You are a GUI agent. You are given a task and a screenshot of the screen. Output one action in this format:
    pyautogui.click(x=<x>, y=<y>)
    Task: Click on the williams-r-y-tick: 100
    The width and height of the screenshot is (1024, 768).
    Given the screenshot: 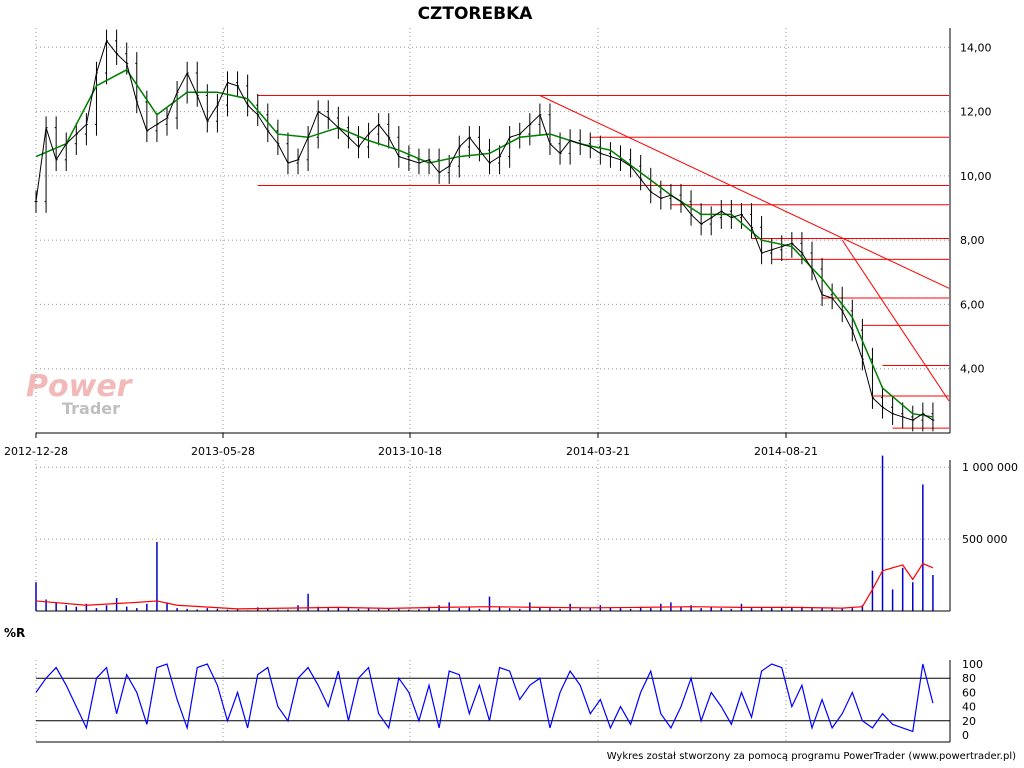 What is the action you would take?
    pyautogui.click(x=972, y=664)
    